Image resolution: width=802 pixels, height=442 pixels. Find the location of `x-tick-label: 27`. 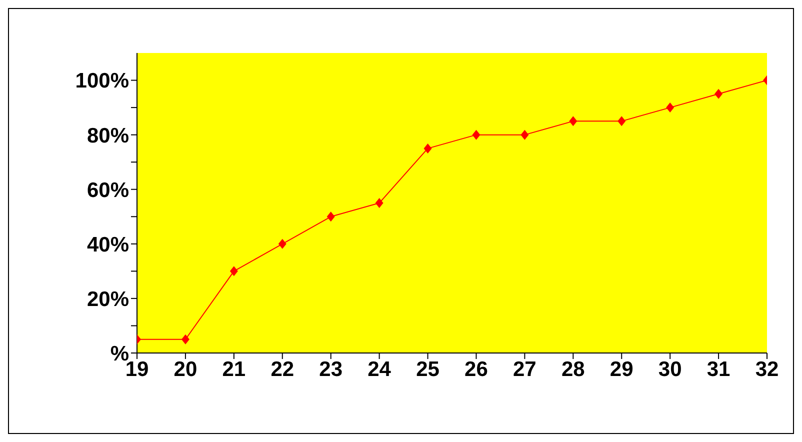

x-tick-label: 27 is located at coordinates (524, 369).